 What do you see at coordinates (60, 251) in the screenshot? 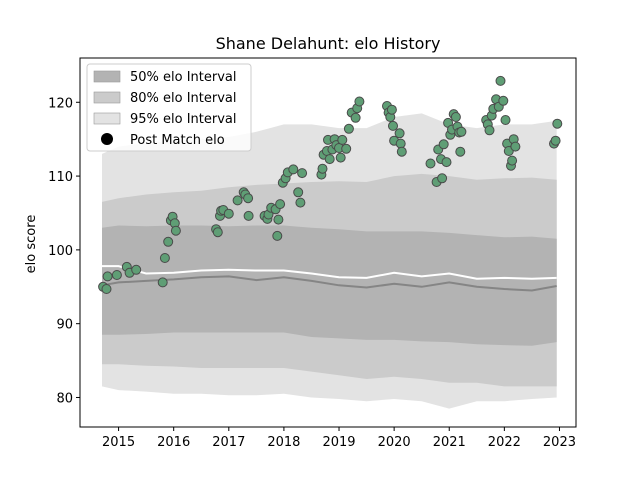
I see `y-tick-label: 100` at bounding box center [60, 251].